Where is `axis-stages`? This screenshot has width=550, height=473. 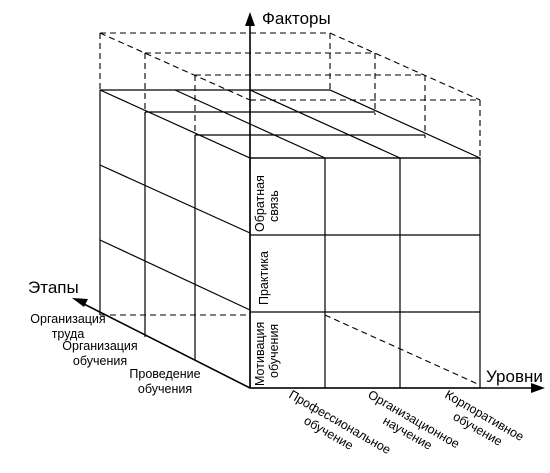 axis-stages is located at coordinates (161, 343).